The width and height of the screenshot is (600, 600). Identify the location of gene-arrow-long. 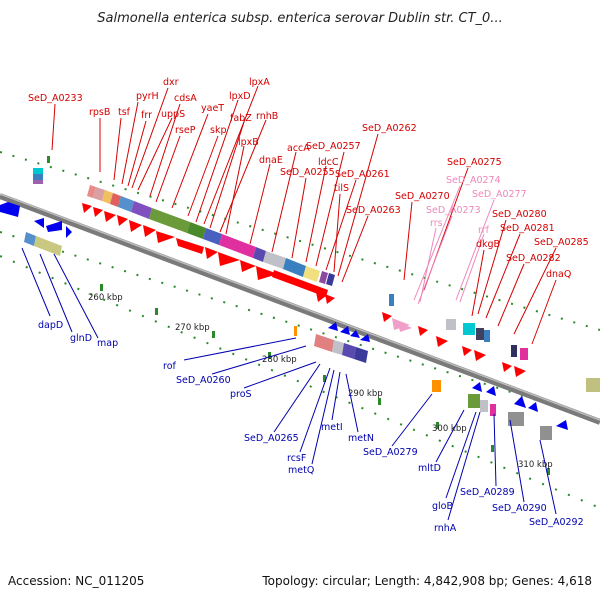
(300, 283).